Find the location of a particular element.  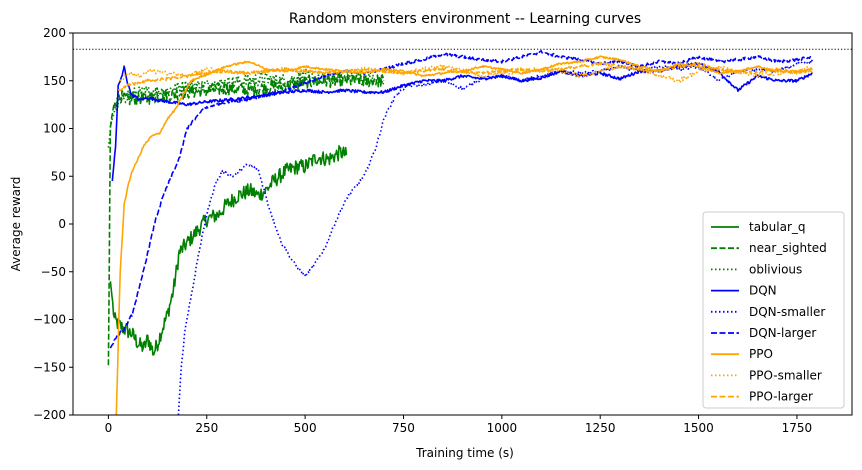

y-tick-label: −100 is located at coordinates (49, 320).